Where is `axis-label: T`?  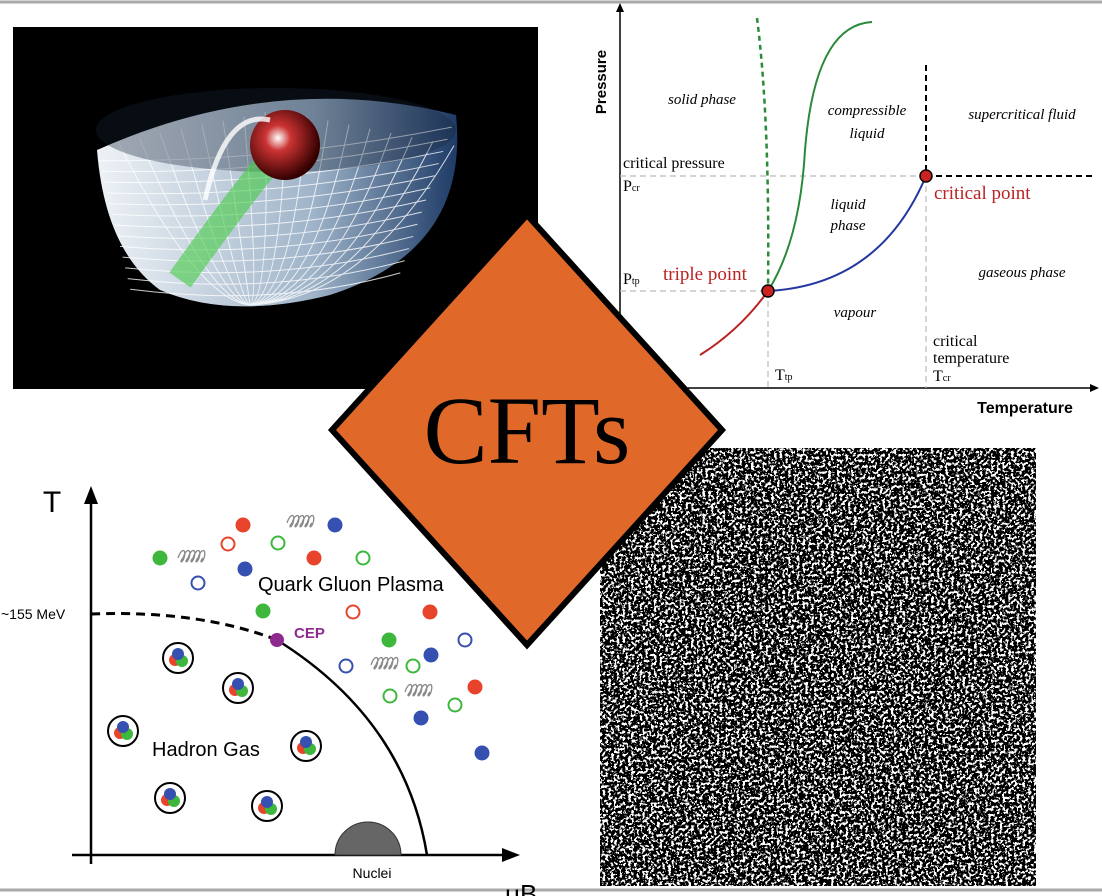 axis-label: T is located at coordinates (52, 502).